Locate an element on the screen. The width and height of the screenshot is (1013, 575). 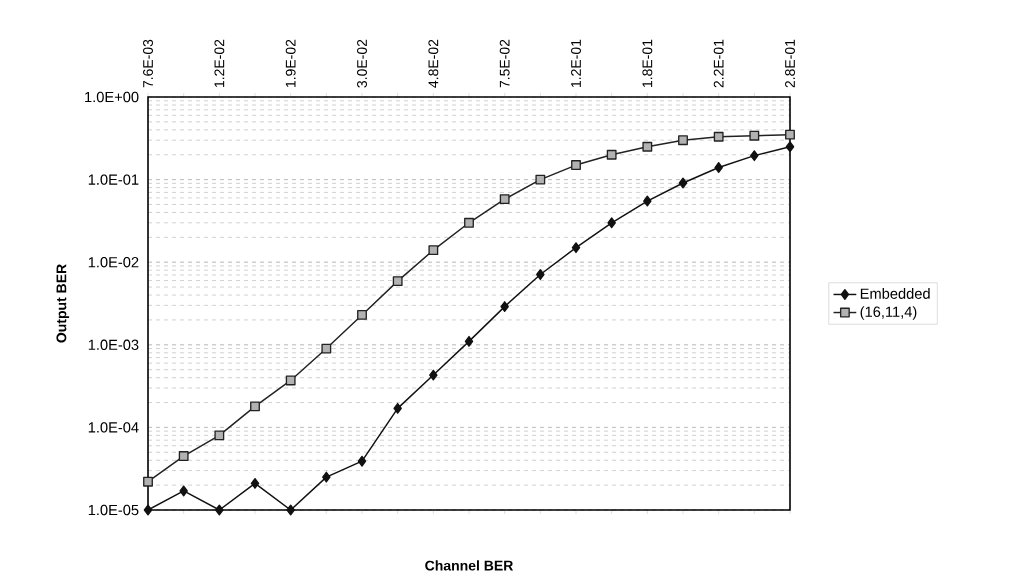
x-axis-title: Channel BER is located at coordinates (469, 565).